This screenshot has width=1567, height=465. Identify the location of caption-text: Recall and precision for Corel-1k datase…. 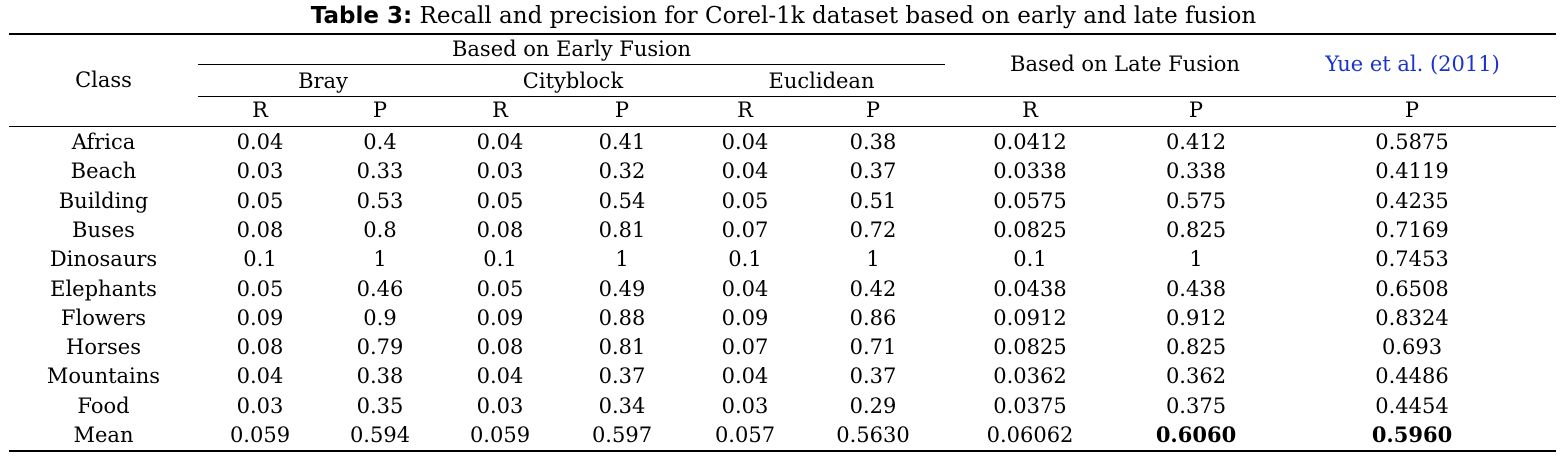
(834, 16).